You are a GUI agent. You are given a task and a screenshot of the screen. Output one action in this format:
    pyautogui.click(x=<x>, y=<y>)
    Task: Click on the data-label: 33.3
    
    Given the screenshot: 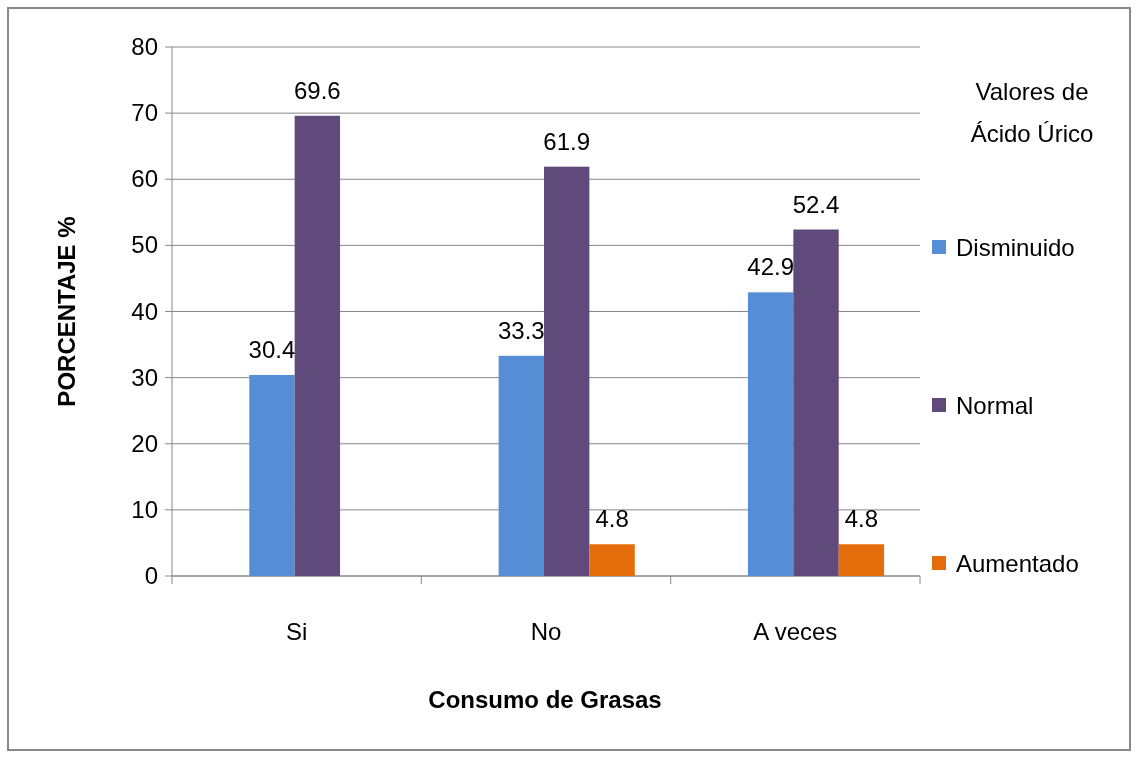 What is the action you would take?
    pyautogui.click(x=521, y=330)
    